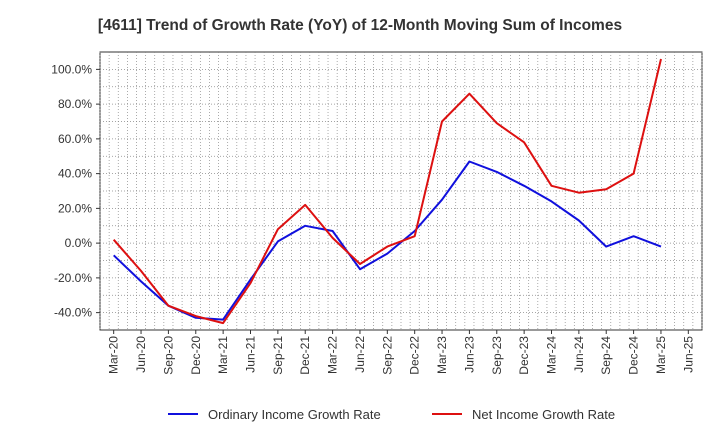 The height and width of the screenshot is (440, 720). What do you see at coordinates (75, 174) in the screenshot?
I see `y-tick-label: 40.0%` at bounding box center [75, 174].